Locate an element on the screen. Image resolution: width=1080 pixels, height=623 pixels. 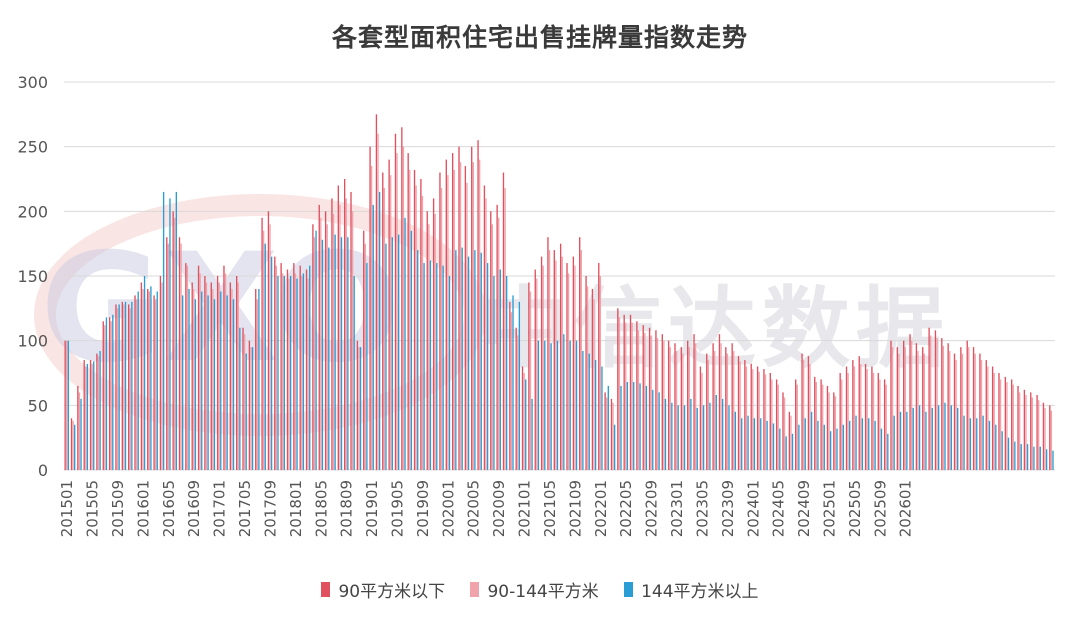
x-tick-label: 202309 is located at coordinates (728, 508).